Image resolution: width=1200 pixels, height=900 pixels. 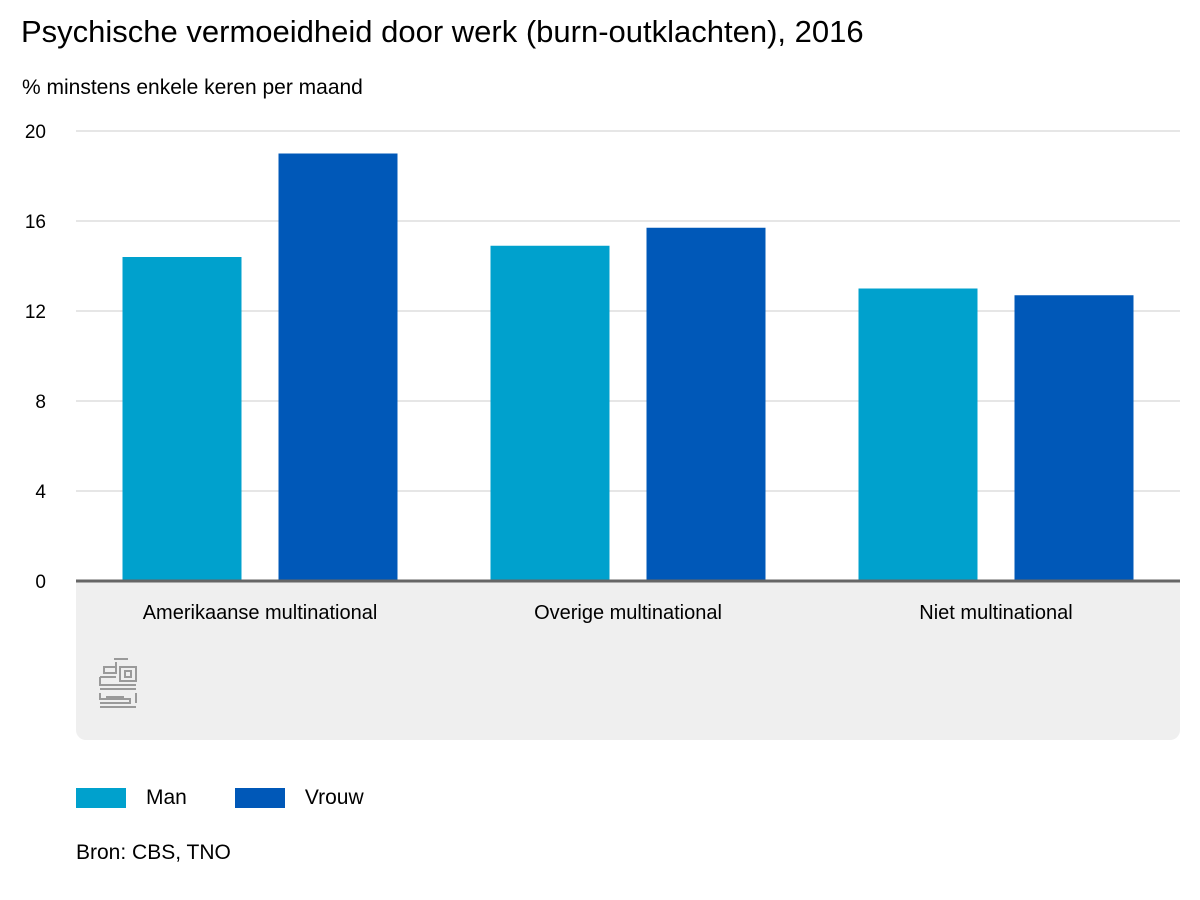 What do you see at coordinates (35, 312) in the screenshot?
I see `y-tick-label: 12` at bounding box center [35, 312].